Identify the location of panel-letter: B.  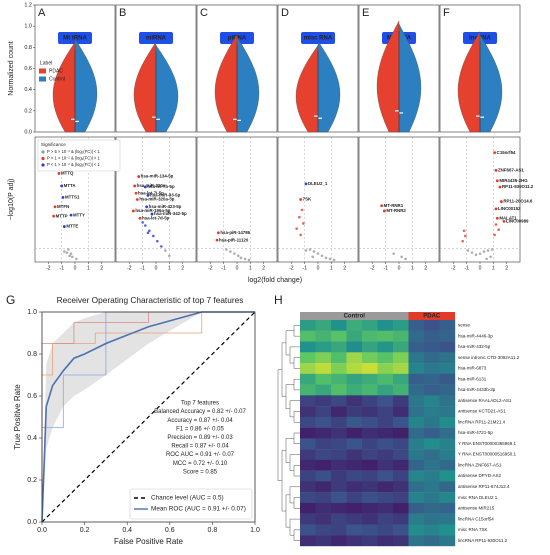
(122, 13).